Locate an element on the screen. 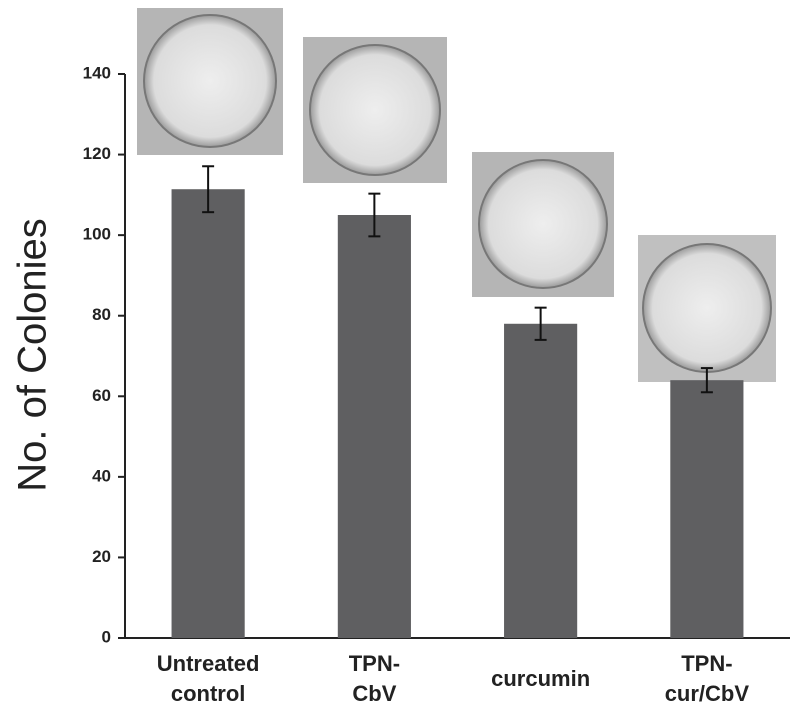  x-tick-label: Untreated control is located at coordinates (208, 678).